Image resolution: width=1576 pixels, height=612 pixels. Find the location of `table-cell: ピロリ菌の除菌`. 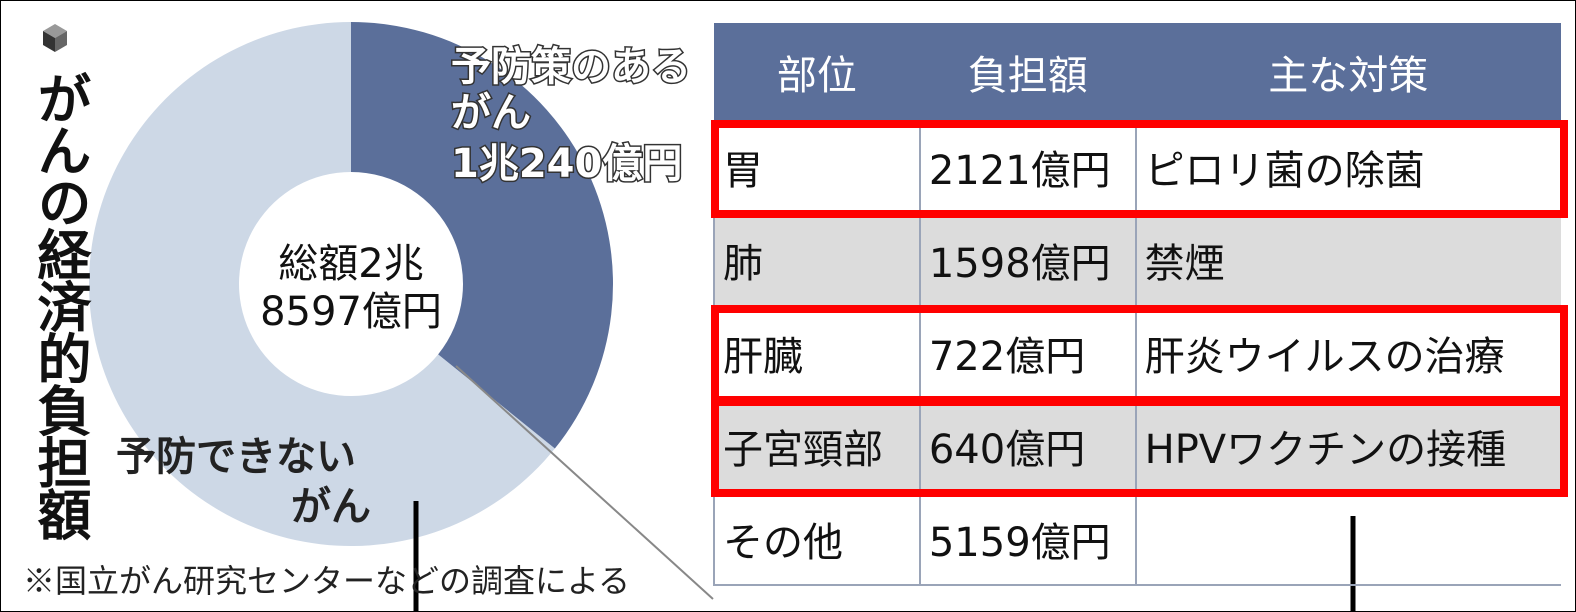

table-cell: ピロリ菌の除菌 is located at coordinates (1347, 167).